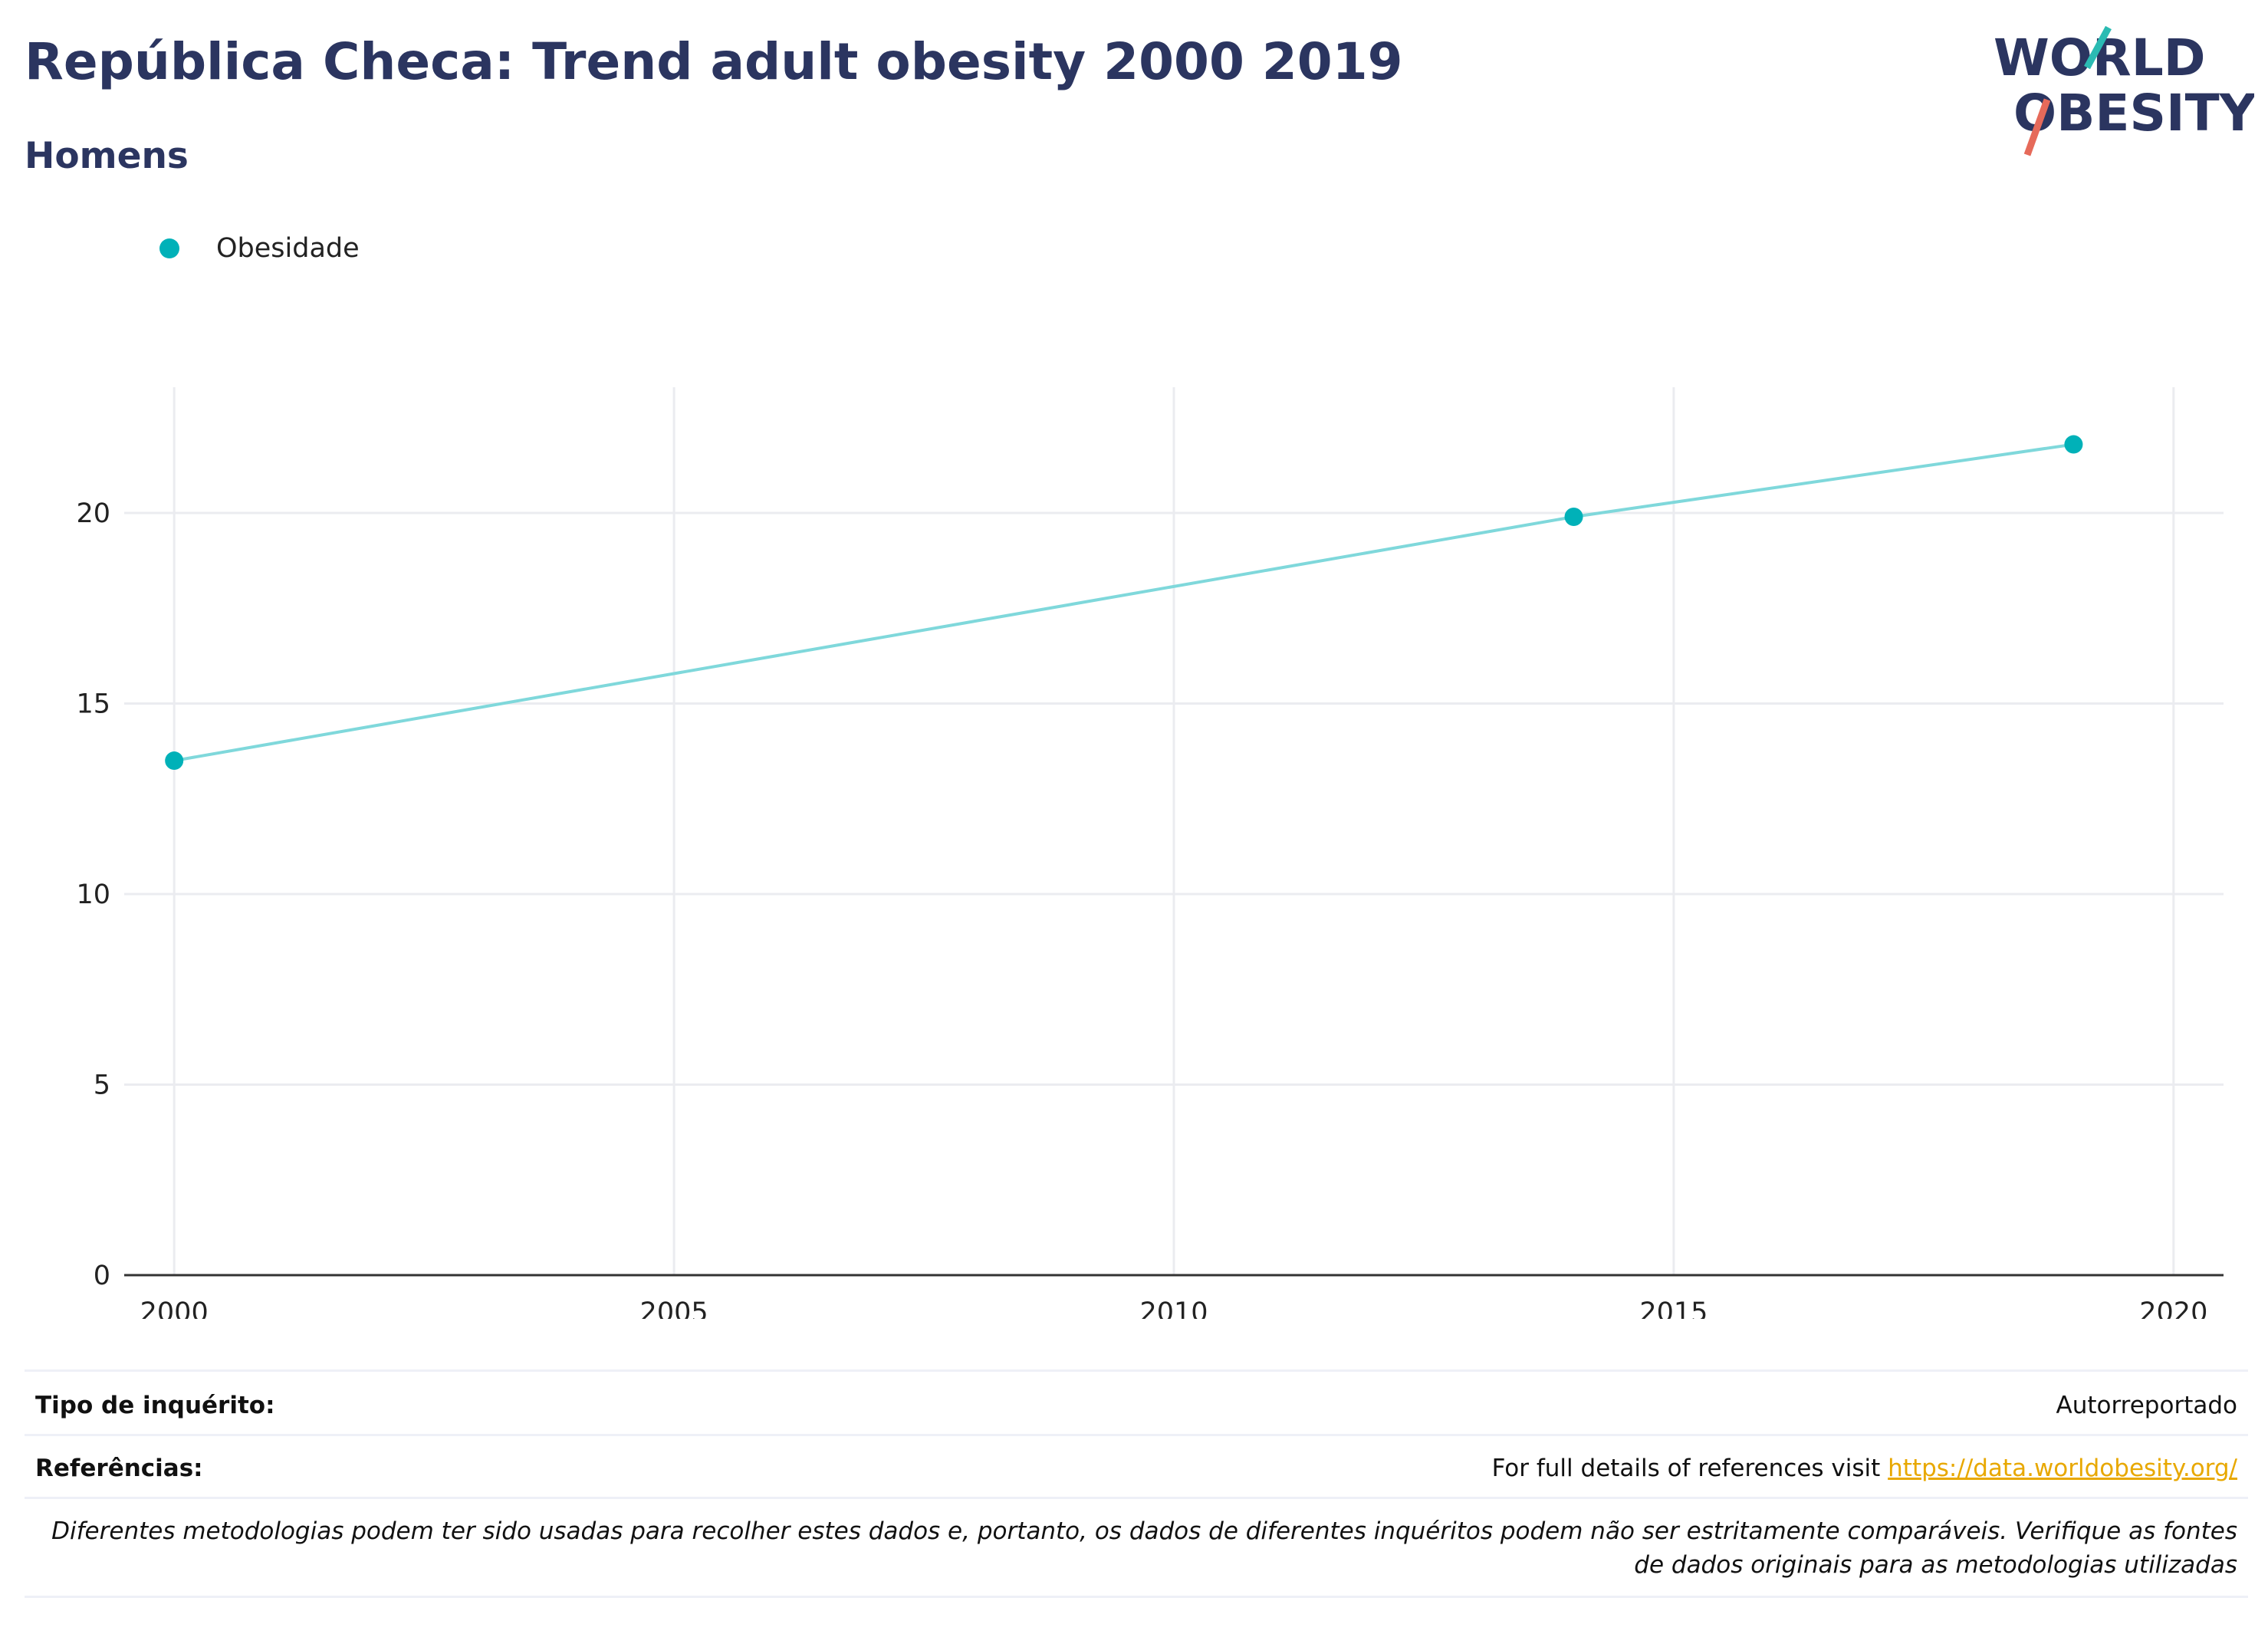  I want to click on legend: Obesidade, so click(259, 249).